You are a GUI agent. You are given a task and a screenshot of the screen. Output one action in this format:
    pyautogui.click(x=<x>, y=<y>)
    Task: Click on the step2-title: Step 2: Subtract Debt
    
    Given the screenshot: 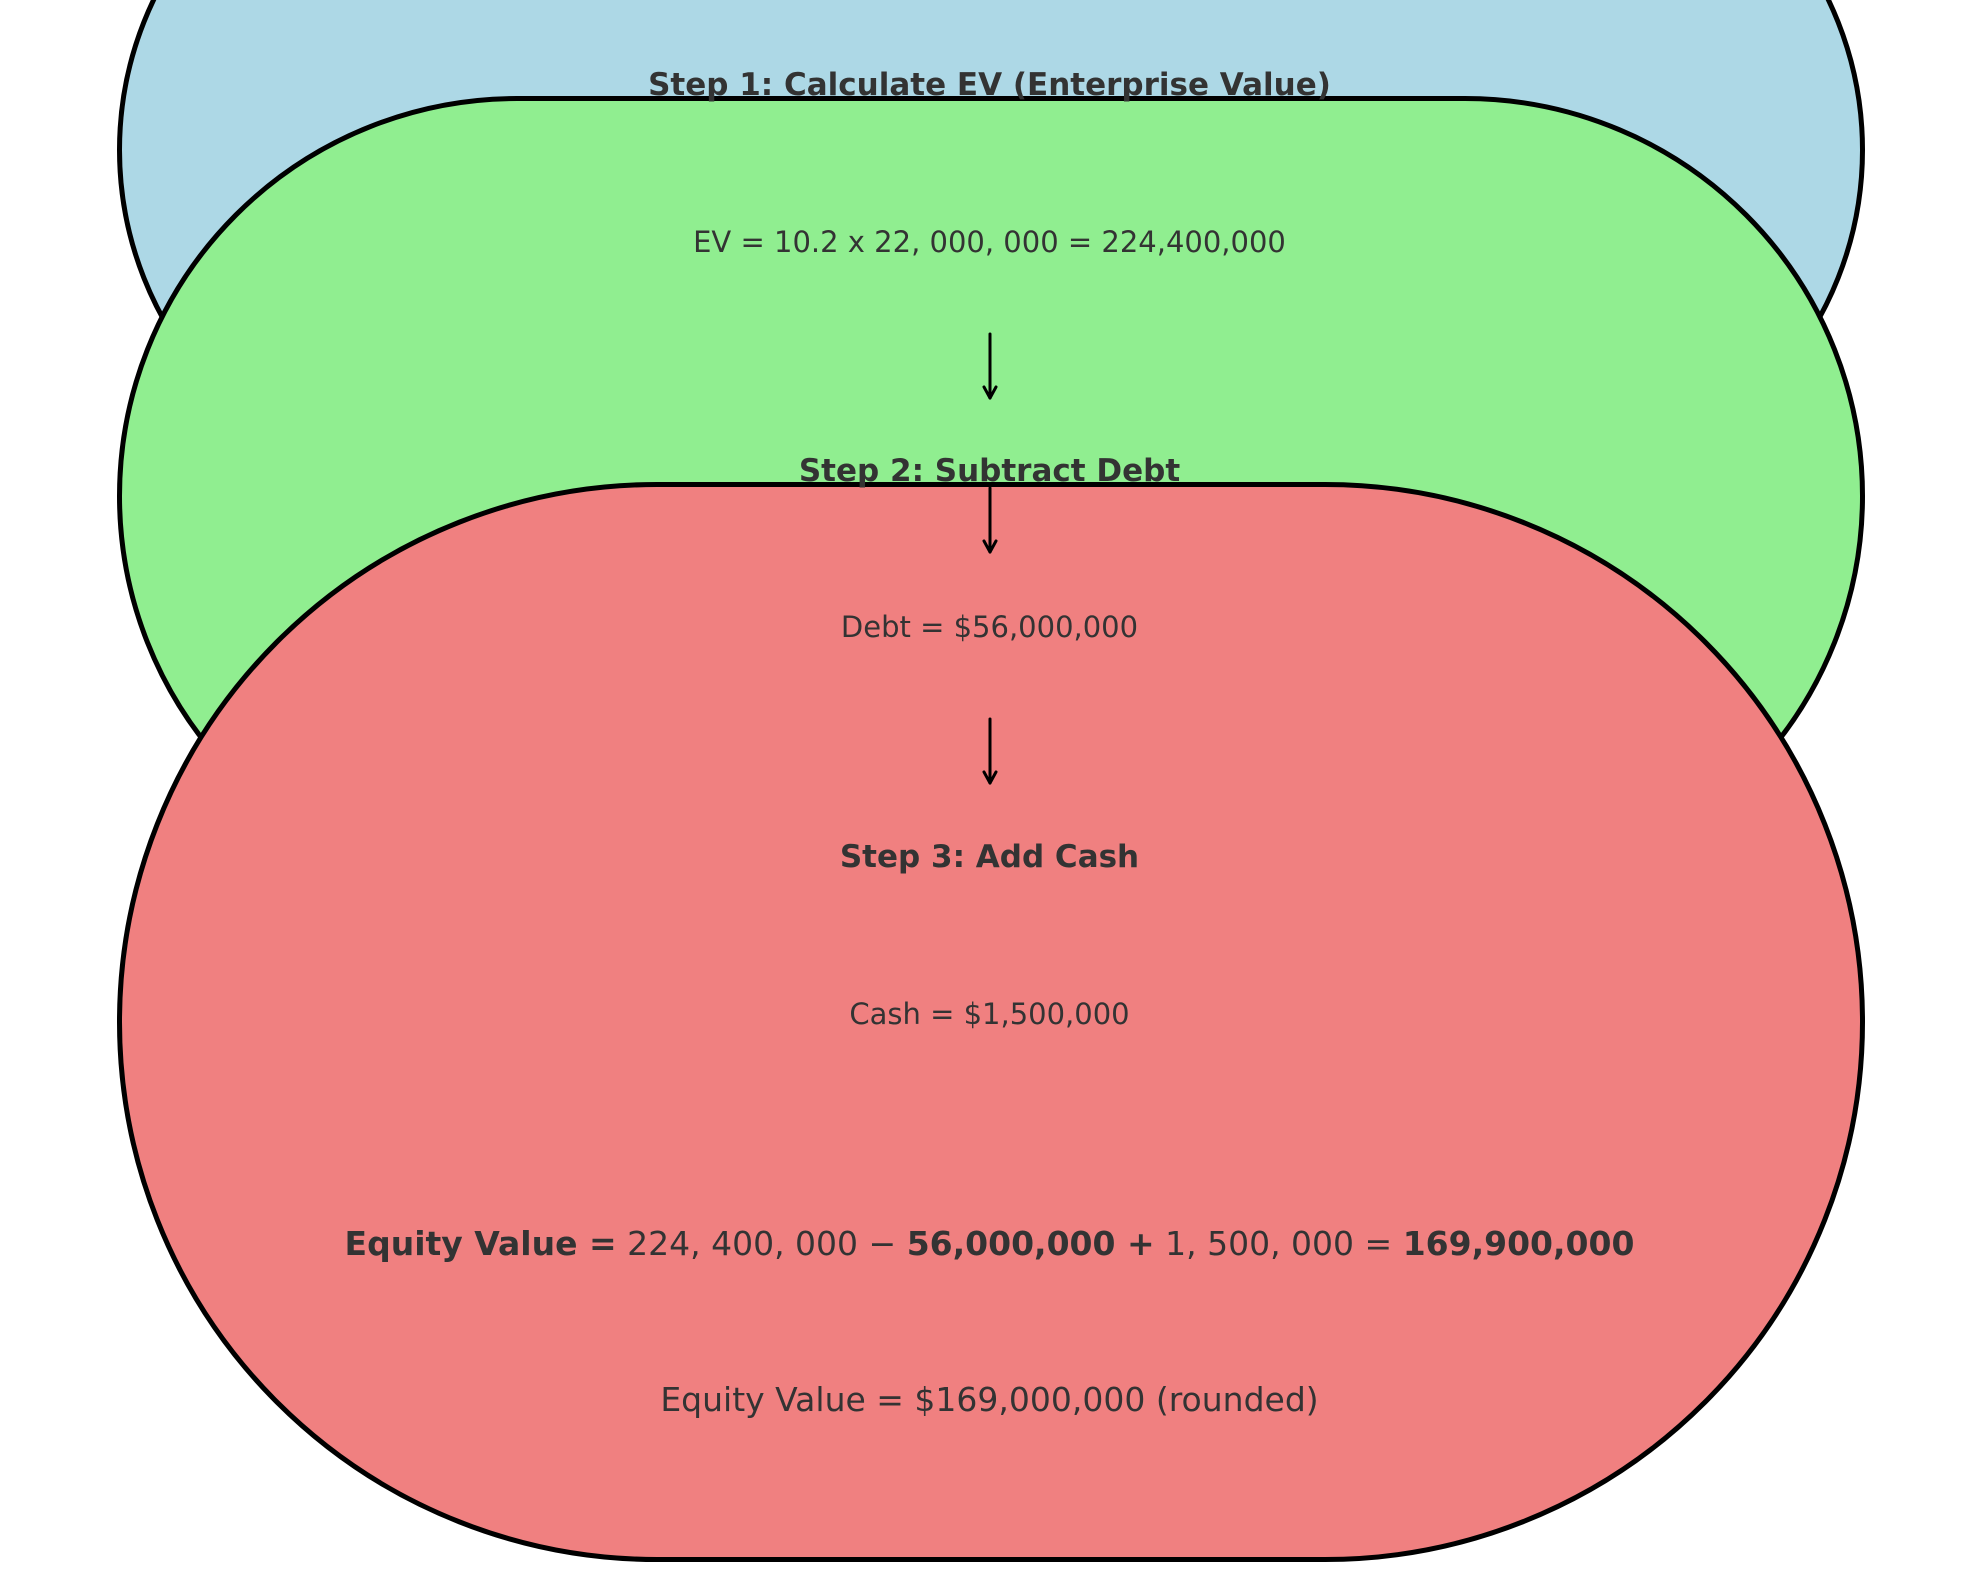 What is the action you would take?
    pyautogui.click(x=989, y=471)
    